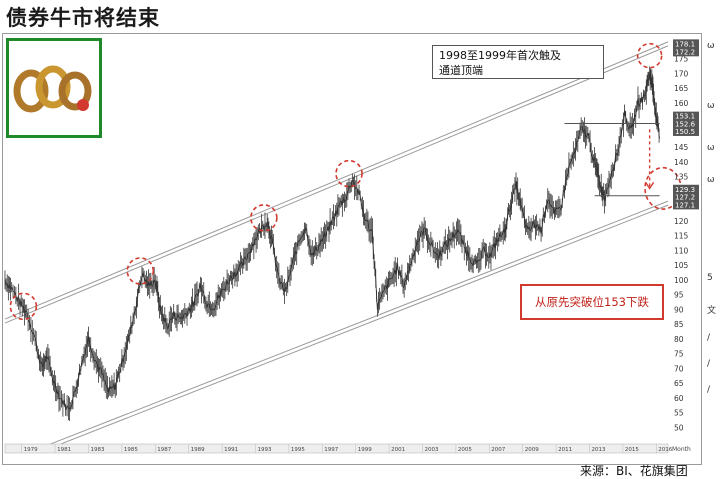 The height and width of the screenshot is (479, 720). I want to click on x-axis-band, so click(336, 448).